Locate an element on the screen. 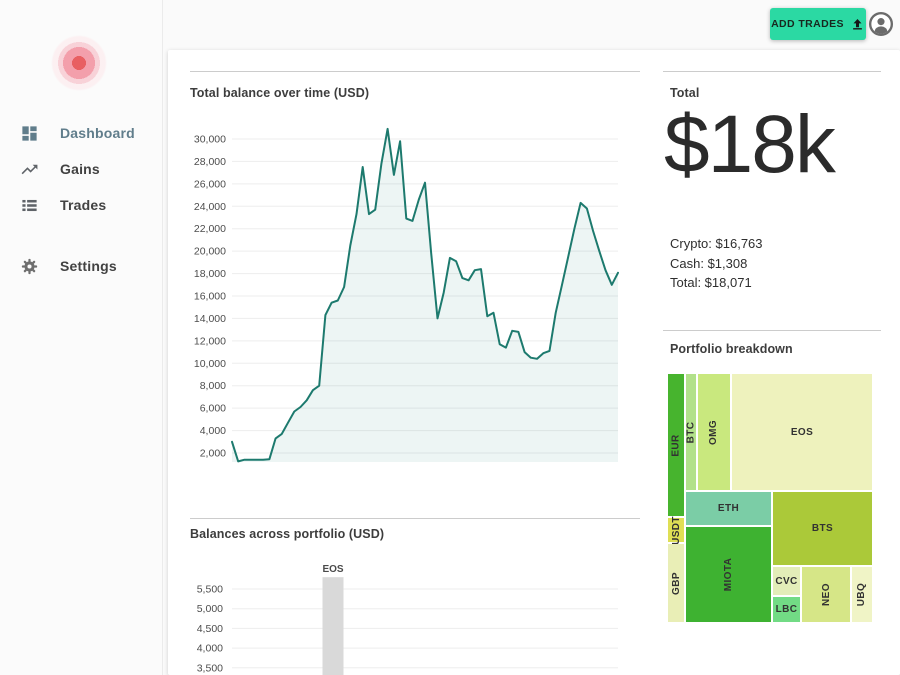  treemap-cell-label: NEO is located at coordinates (826, 594).